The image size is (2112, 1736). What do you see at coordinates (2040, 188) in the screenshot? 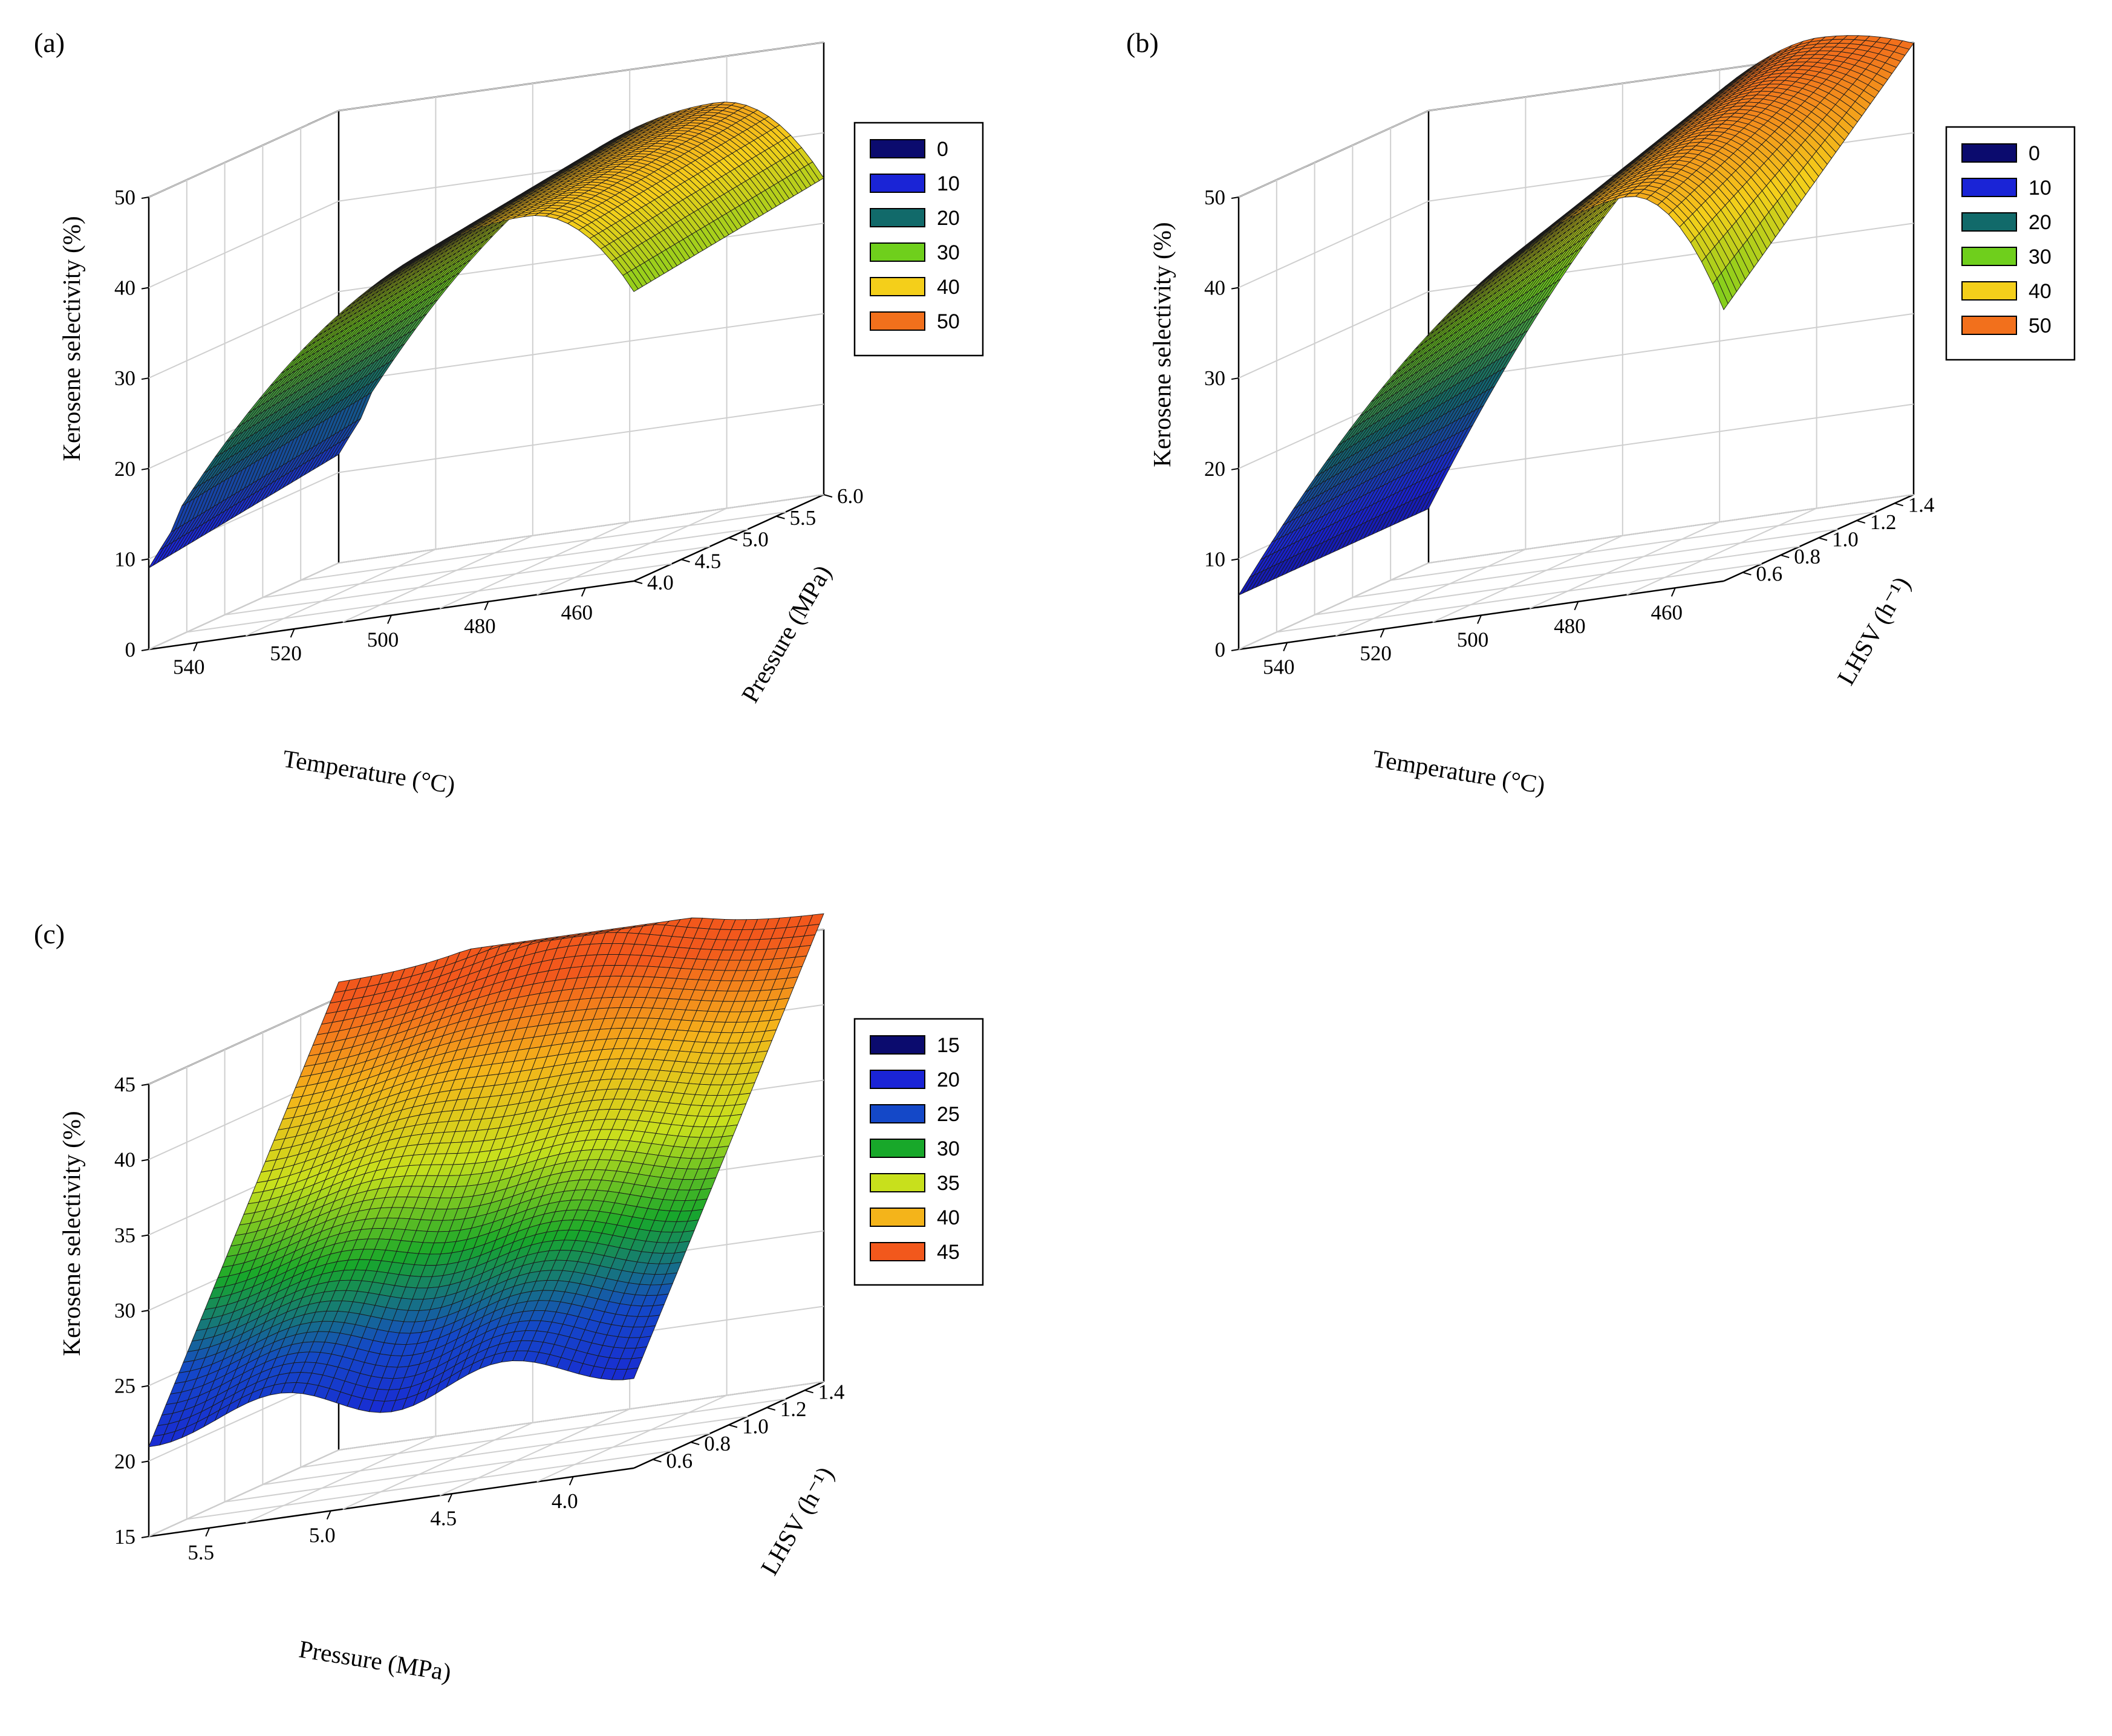
I see `legend-label: 10` at bounding box center [2040, 188].